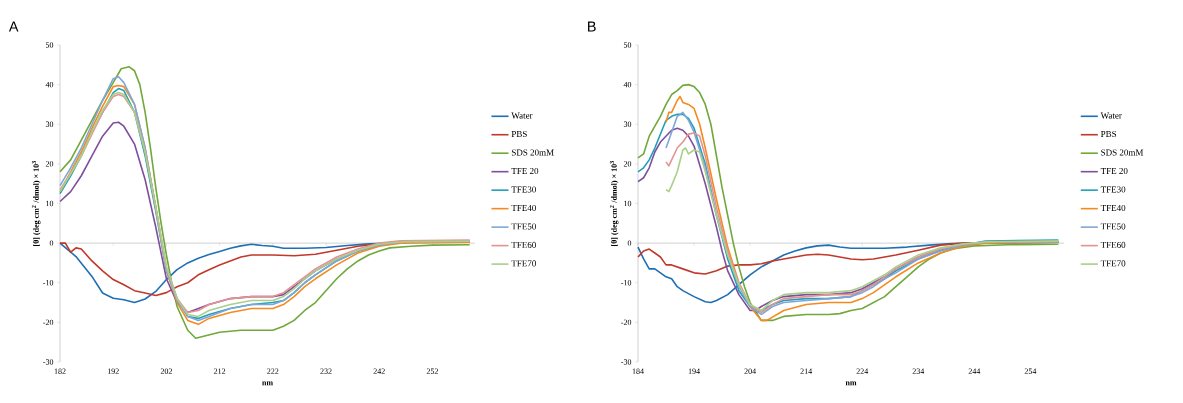 The height and width of the screenshot is (403, 1183). I want to click on x-tick-label: 244, so click(974, 371).